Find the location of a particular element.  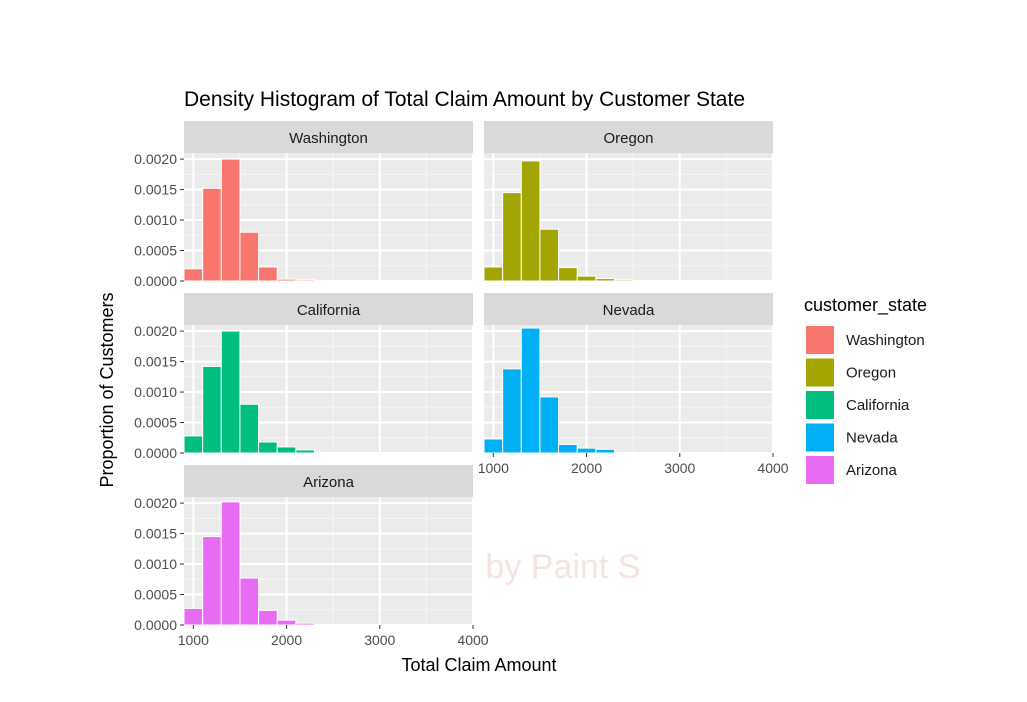

facet-strip-label: California is located at coordinates (329, 310).